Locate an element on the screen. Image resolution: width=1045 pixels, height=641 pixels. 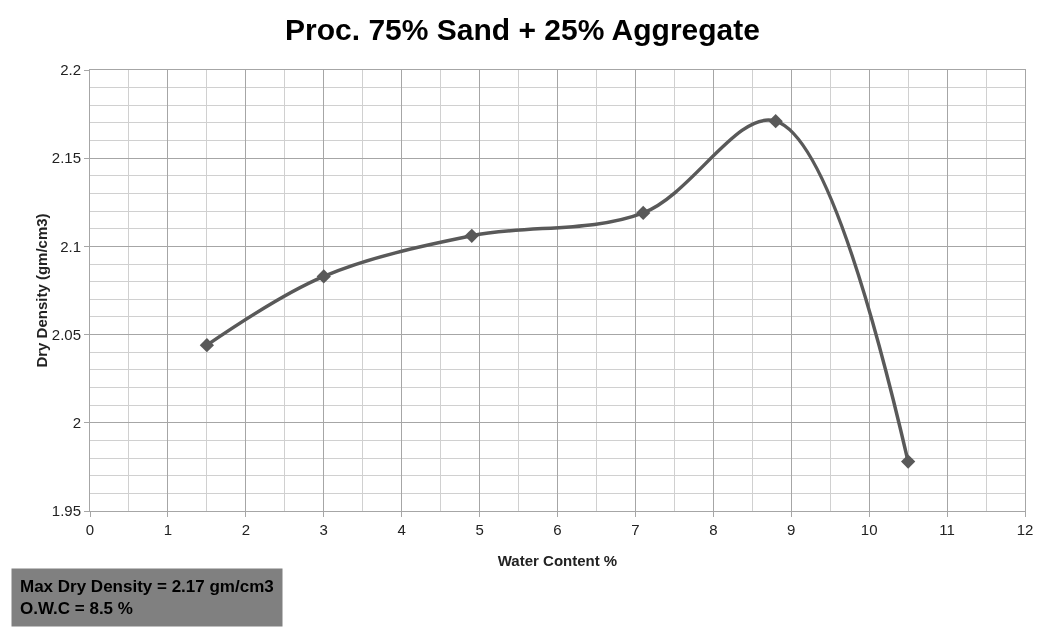
x-tick-label: 6 is located at coordinates (557, 529).